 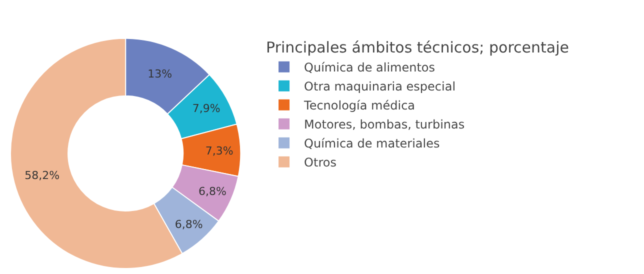 I want to click on data-label: 7,3%, so click(x=219, y=151).